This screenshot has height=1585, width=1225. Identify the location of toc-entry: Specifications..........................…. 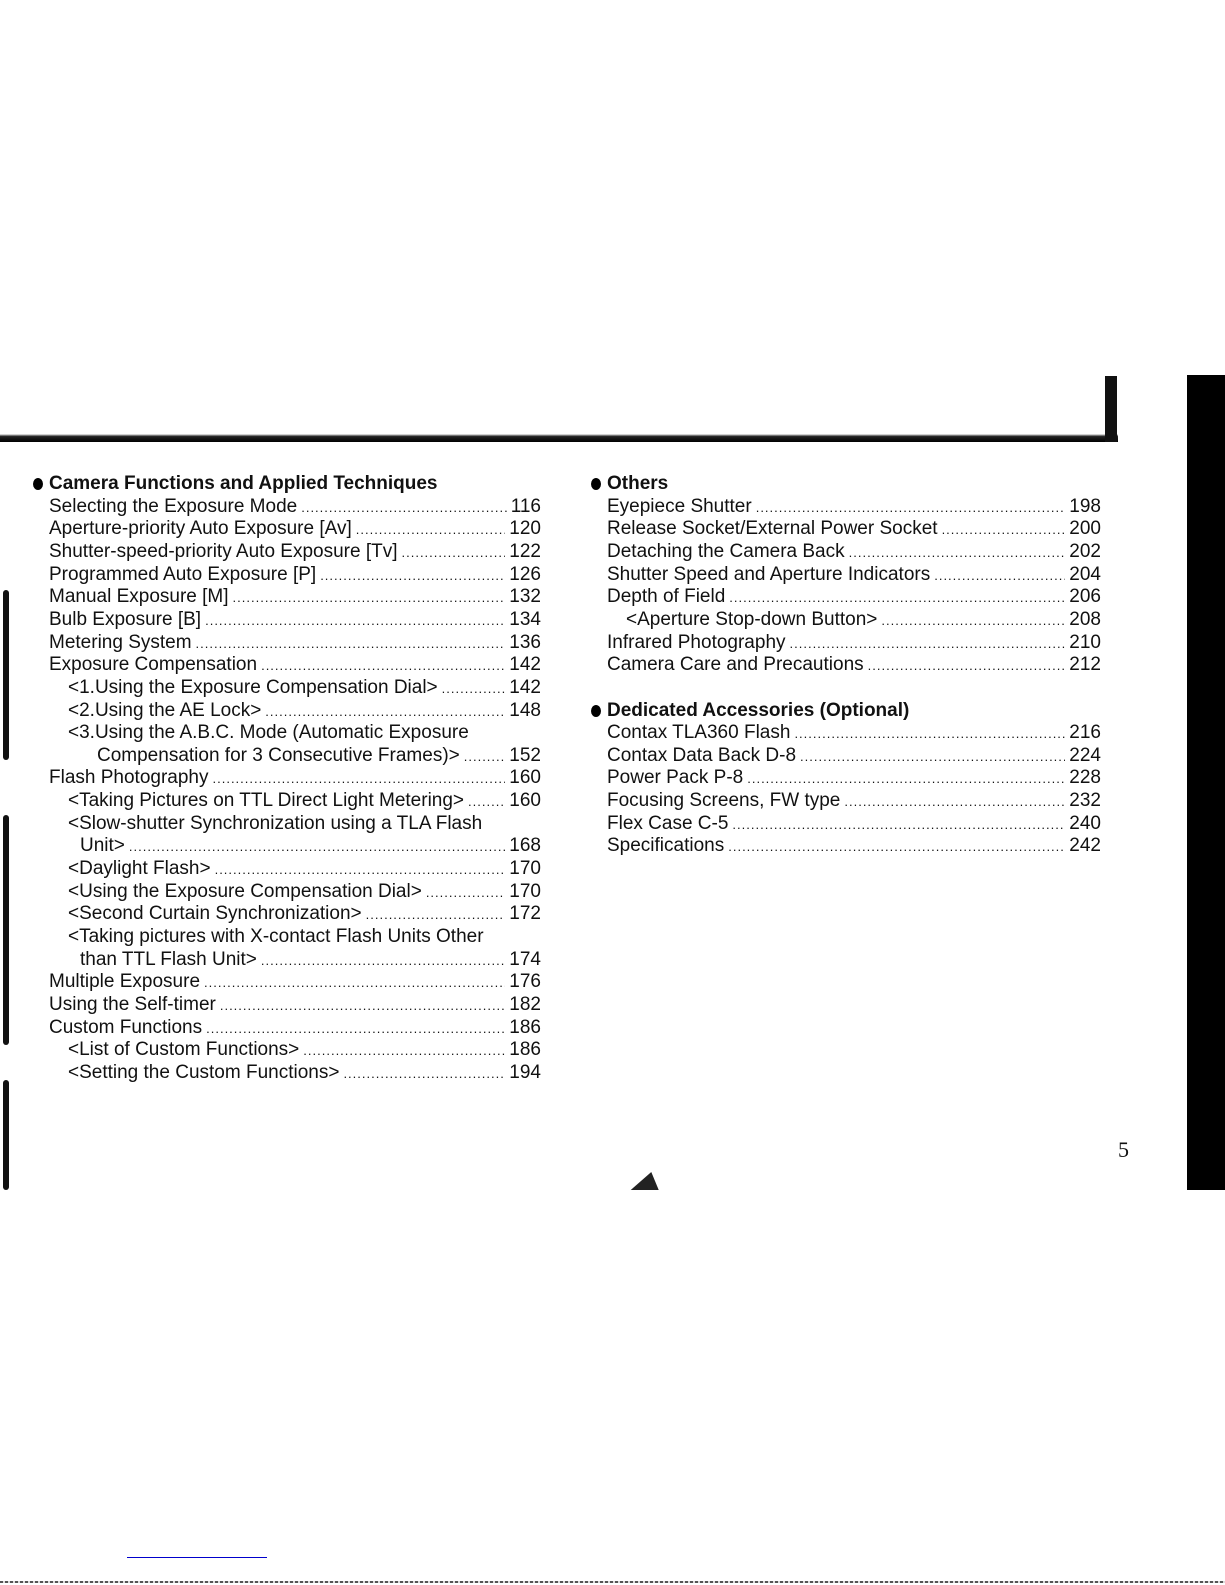
(846, 845).